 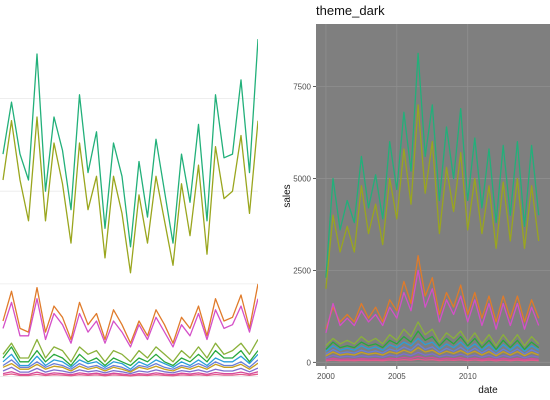 I want to click on right-x-ticks: 2000 2005 2010, so click(x=397, y=373).